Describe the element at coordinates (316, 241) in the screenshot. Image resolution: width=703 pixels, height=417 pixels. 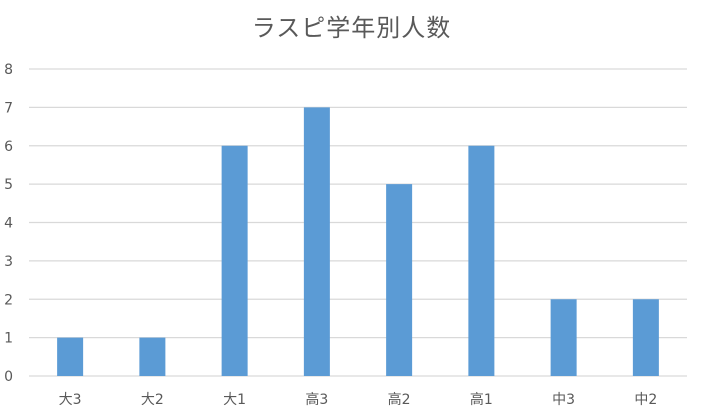
I see `bar-高3` at that location.